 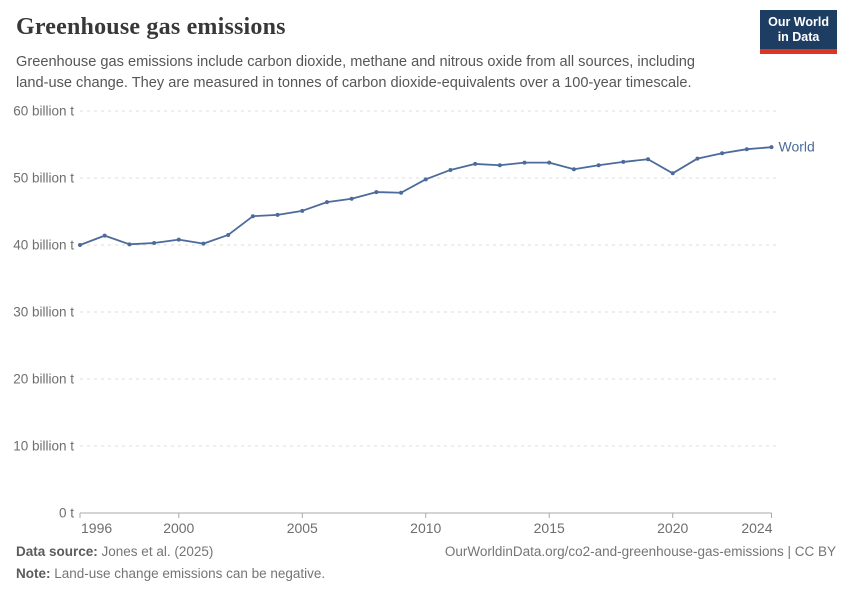 I want to click on owid-logo: Our World in Data, so click(x=798, y=32).